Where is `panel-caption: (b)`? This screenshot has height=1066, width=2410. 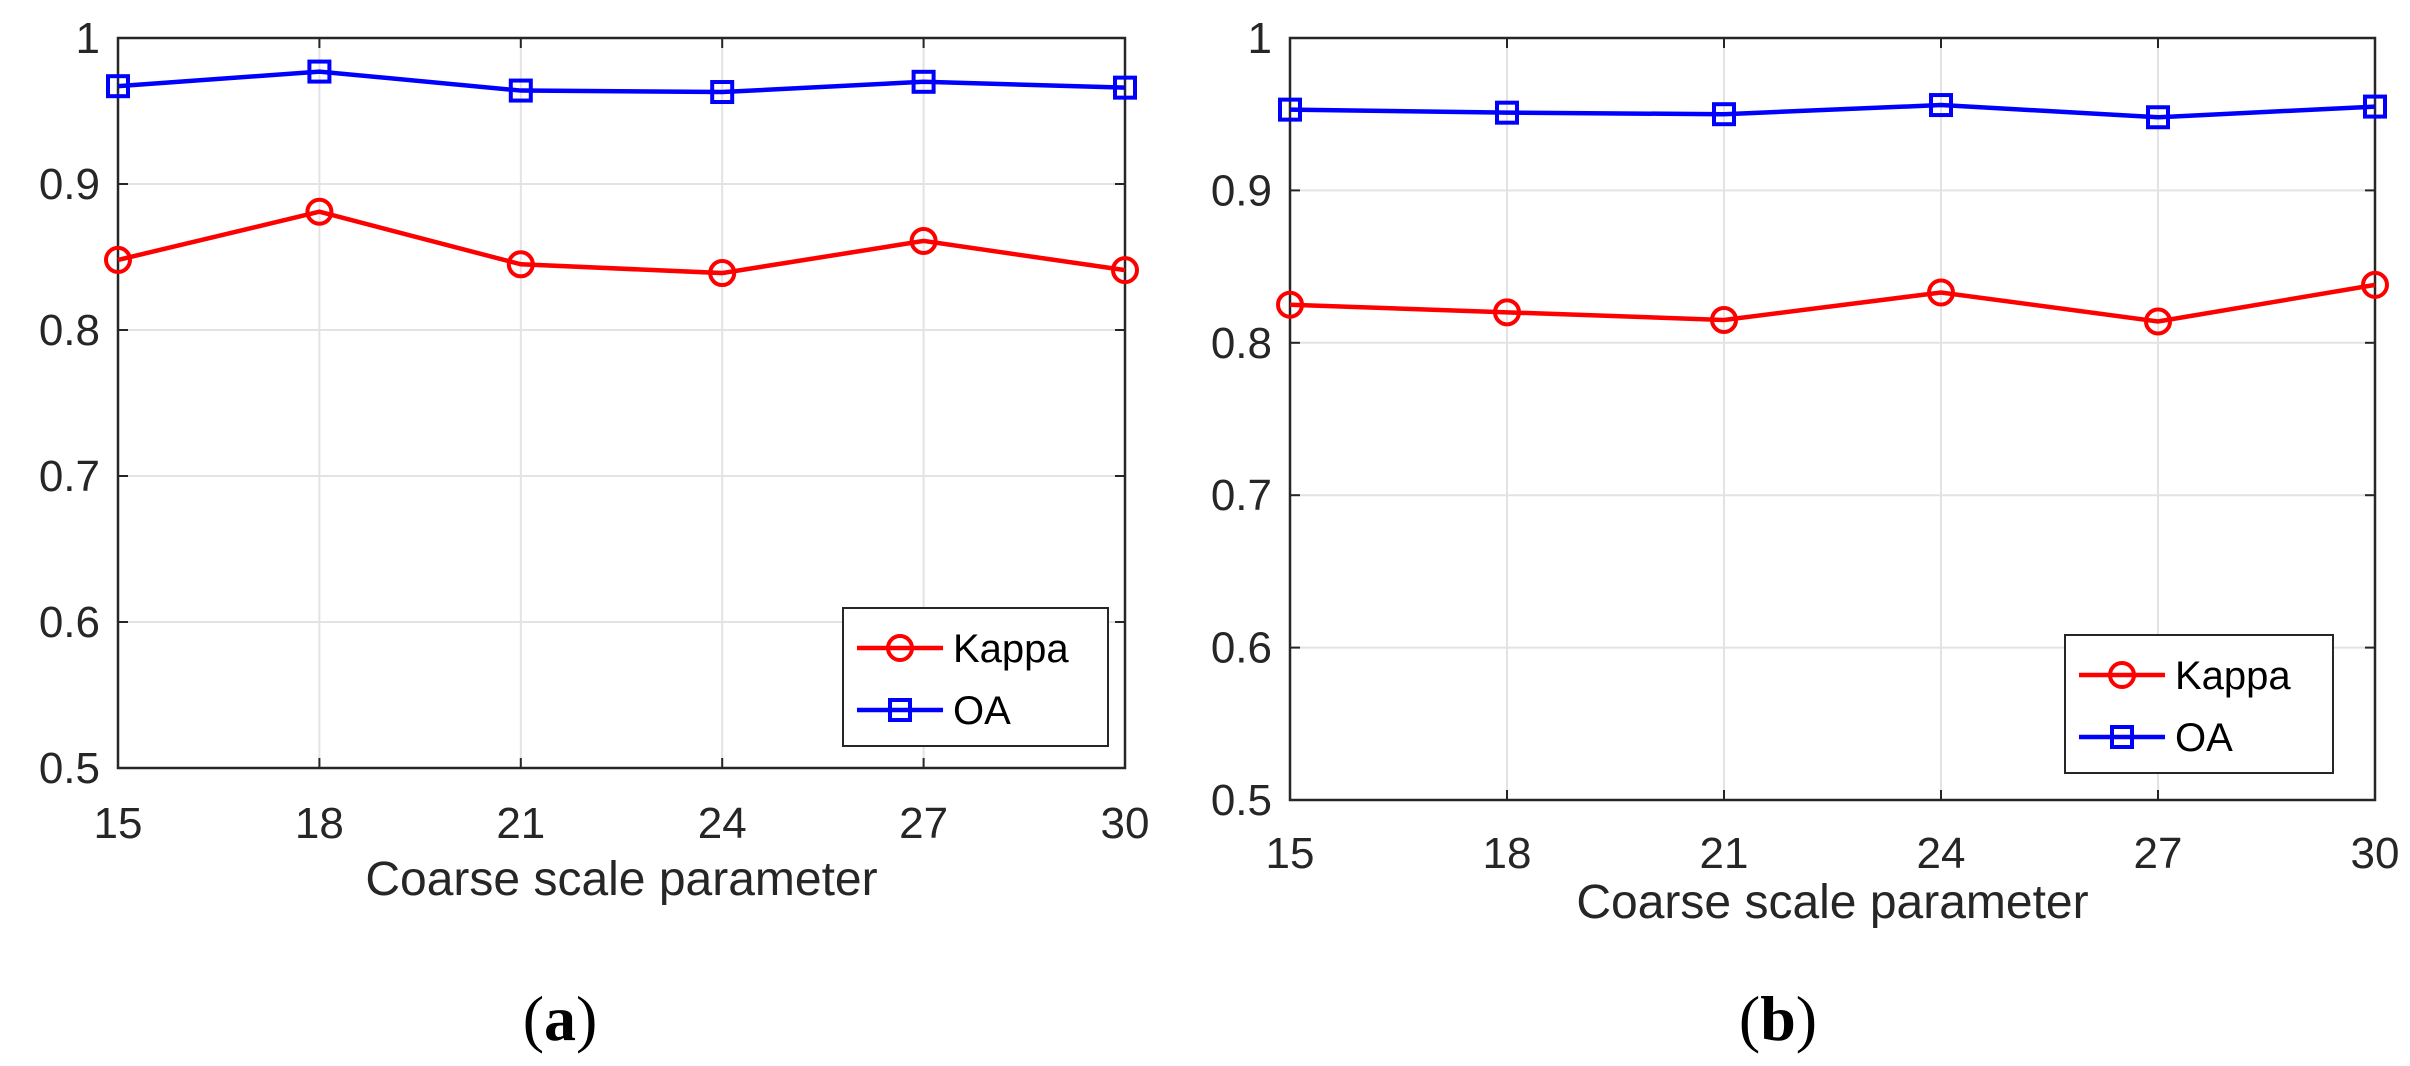
panel-caption: (b) is located at coordinates (1778, 1018).